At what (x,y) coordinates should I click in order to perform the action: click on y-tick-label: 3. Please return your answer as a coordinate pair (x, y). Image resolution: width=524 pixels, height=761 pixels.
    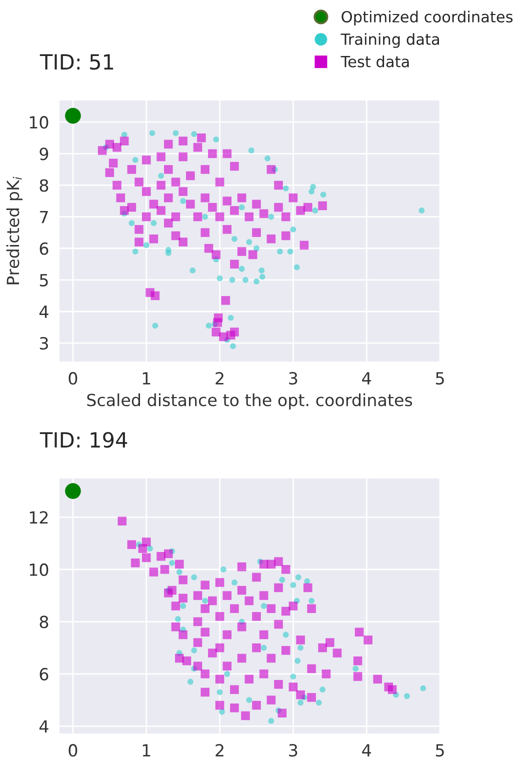
    Looking at the image, I should click on (44, 343).